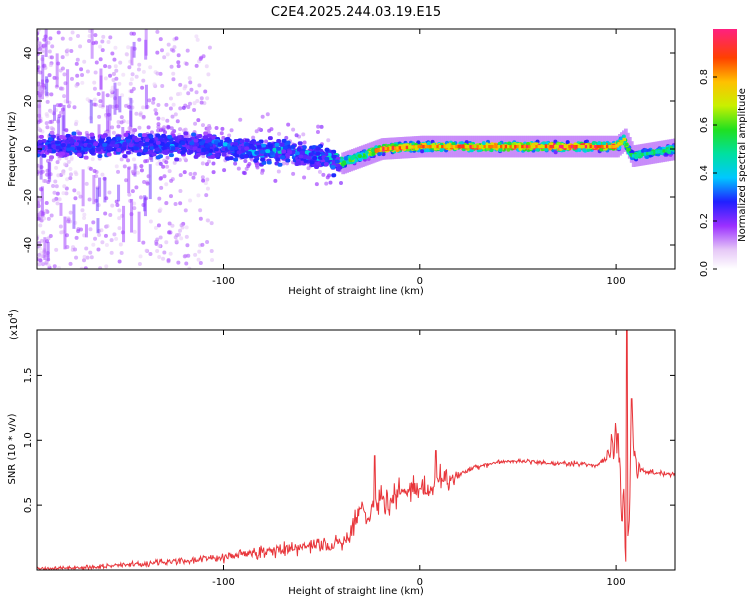 The image size is (750, 600). Describe the element at coordinates (223, 582) in the screenshot. I see `x-tick-label: -100` at that location.